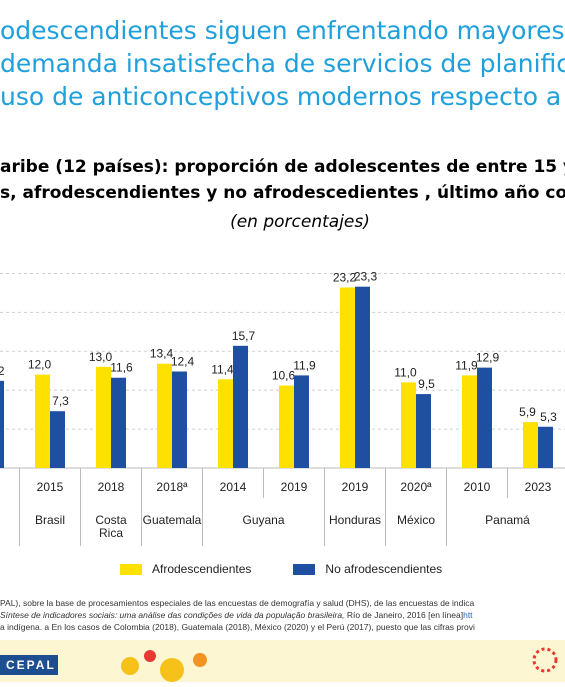  What do you see at coordinates (101, 357) in the screenshot?
I see `data-label: 13,0` at bounding box center [101, 357].